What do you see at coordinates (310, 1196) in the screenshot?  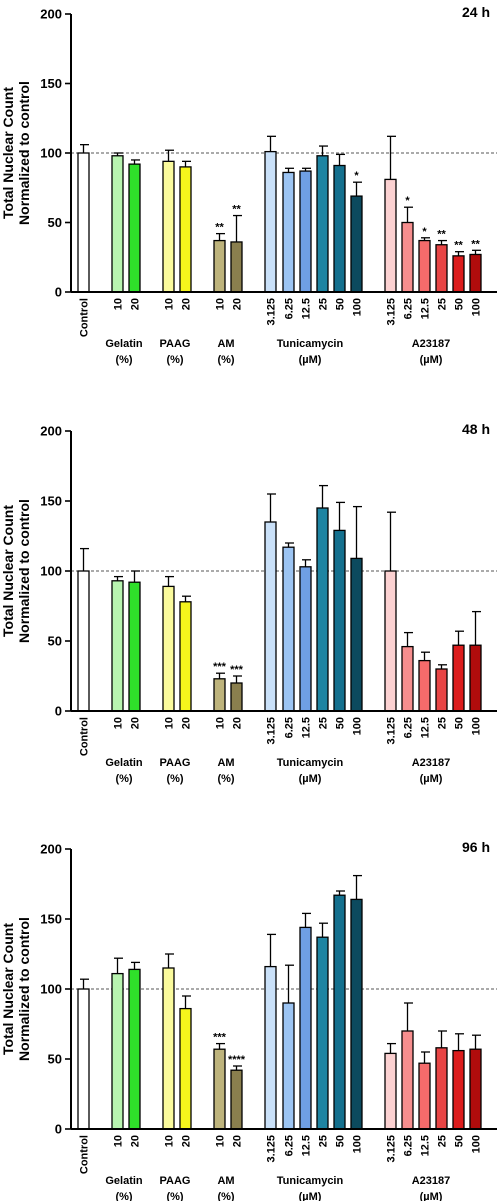 I see `group-label: (µM)` at bounding box center [310, 1196].